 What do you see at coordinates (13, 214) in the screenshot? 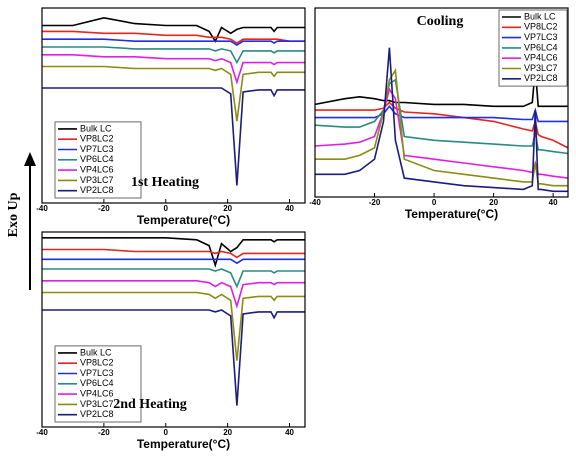
I see `y-axis-label: Exo Up` at bounding box center [13, 214].